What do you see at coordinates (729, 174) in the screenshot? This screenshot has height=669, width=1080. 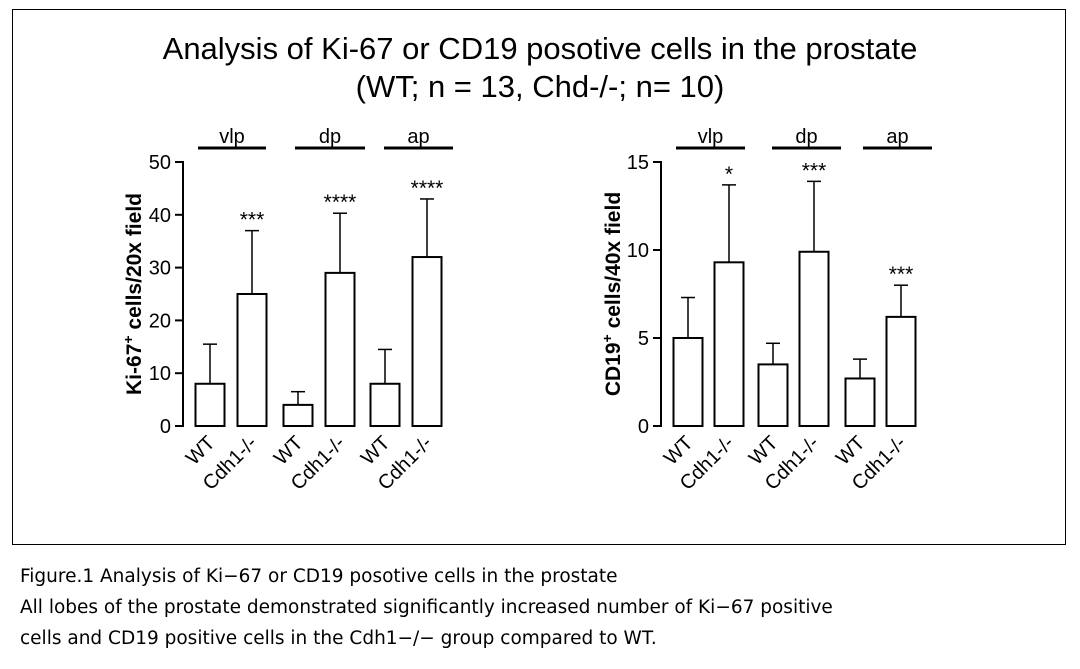 I see `chart2-significance-label: *` at bounding box center [729, 174].